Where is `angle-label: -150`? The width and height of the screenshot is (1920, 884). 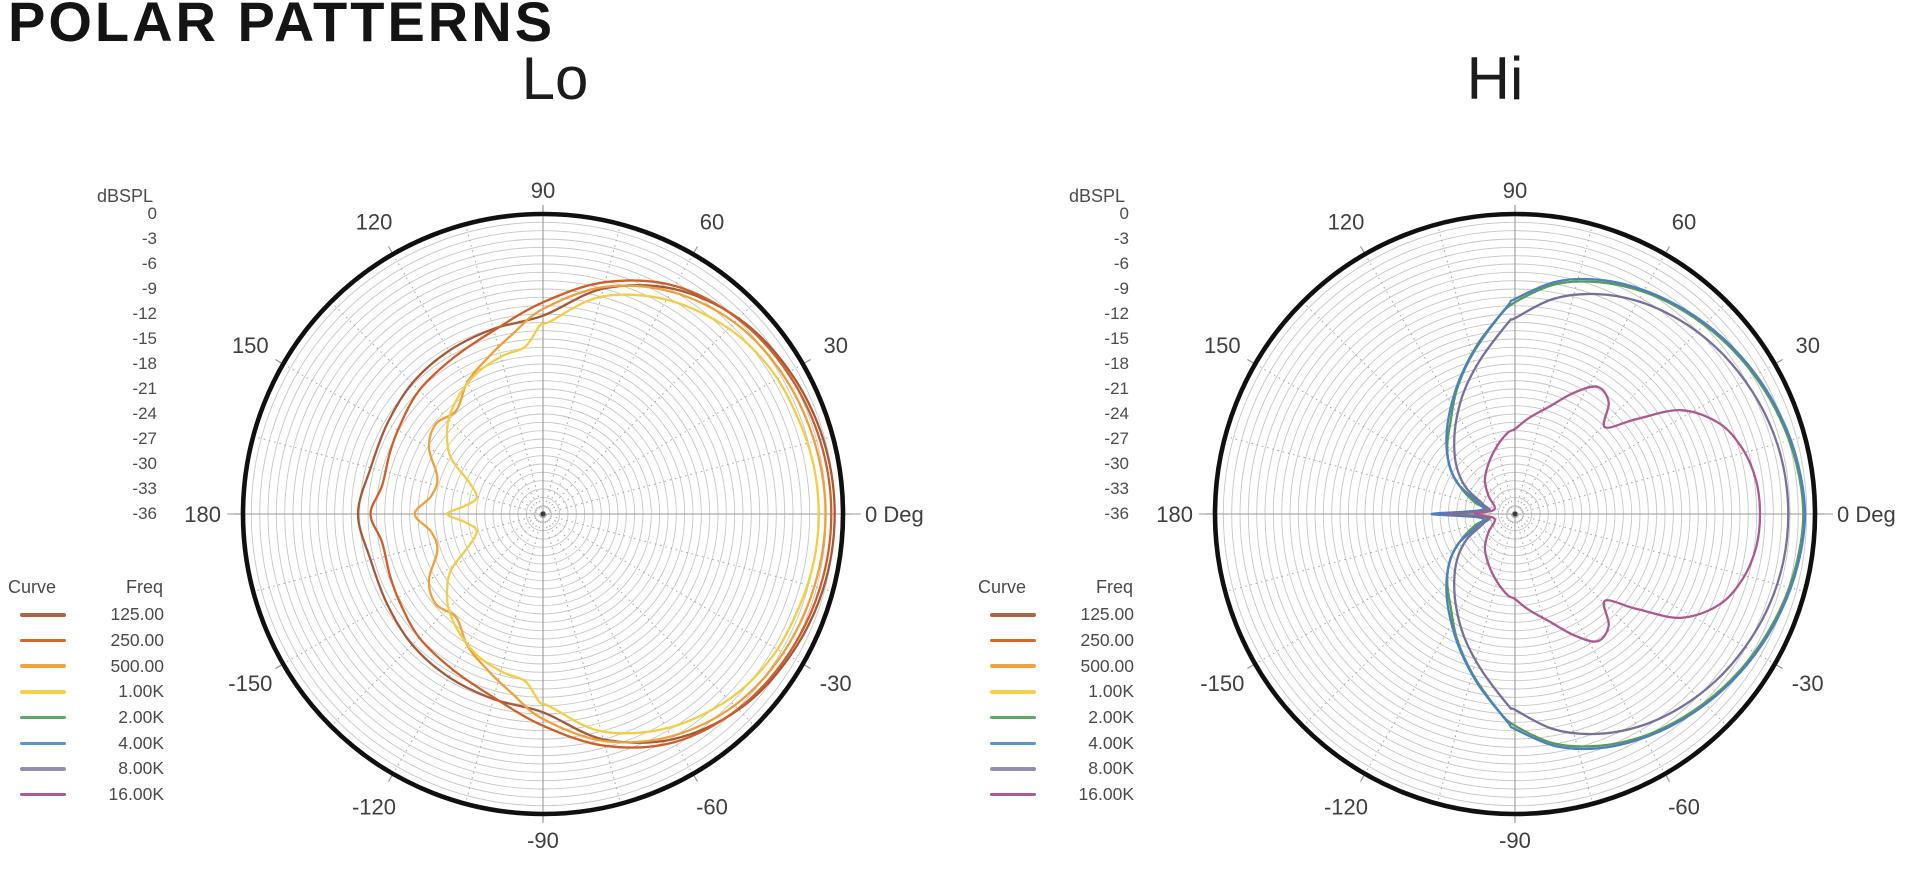
angle-label: -150 is located at coordinates (250, 683).